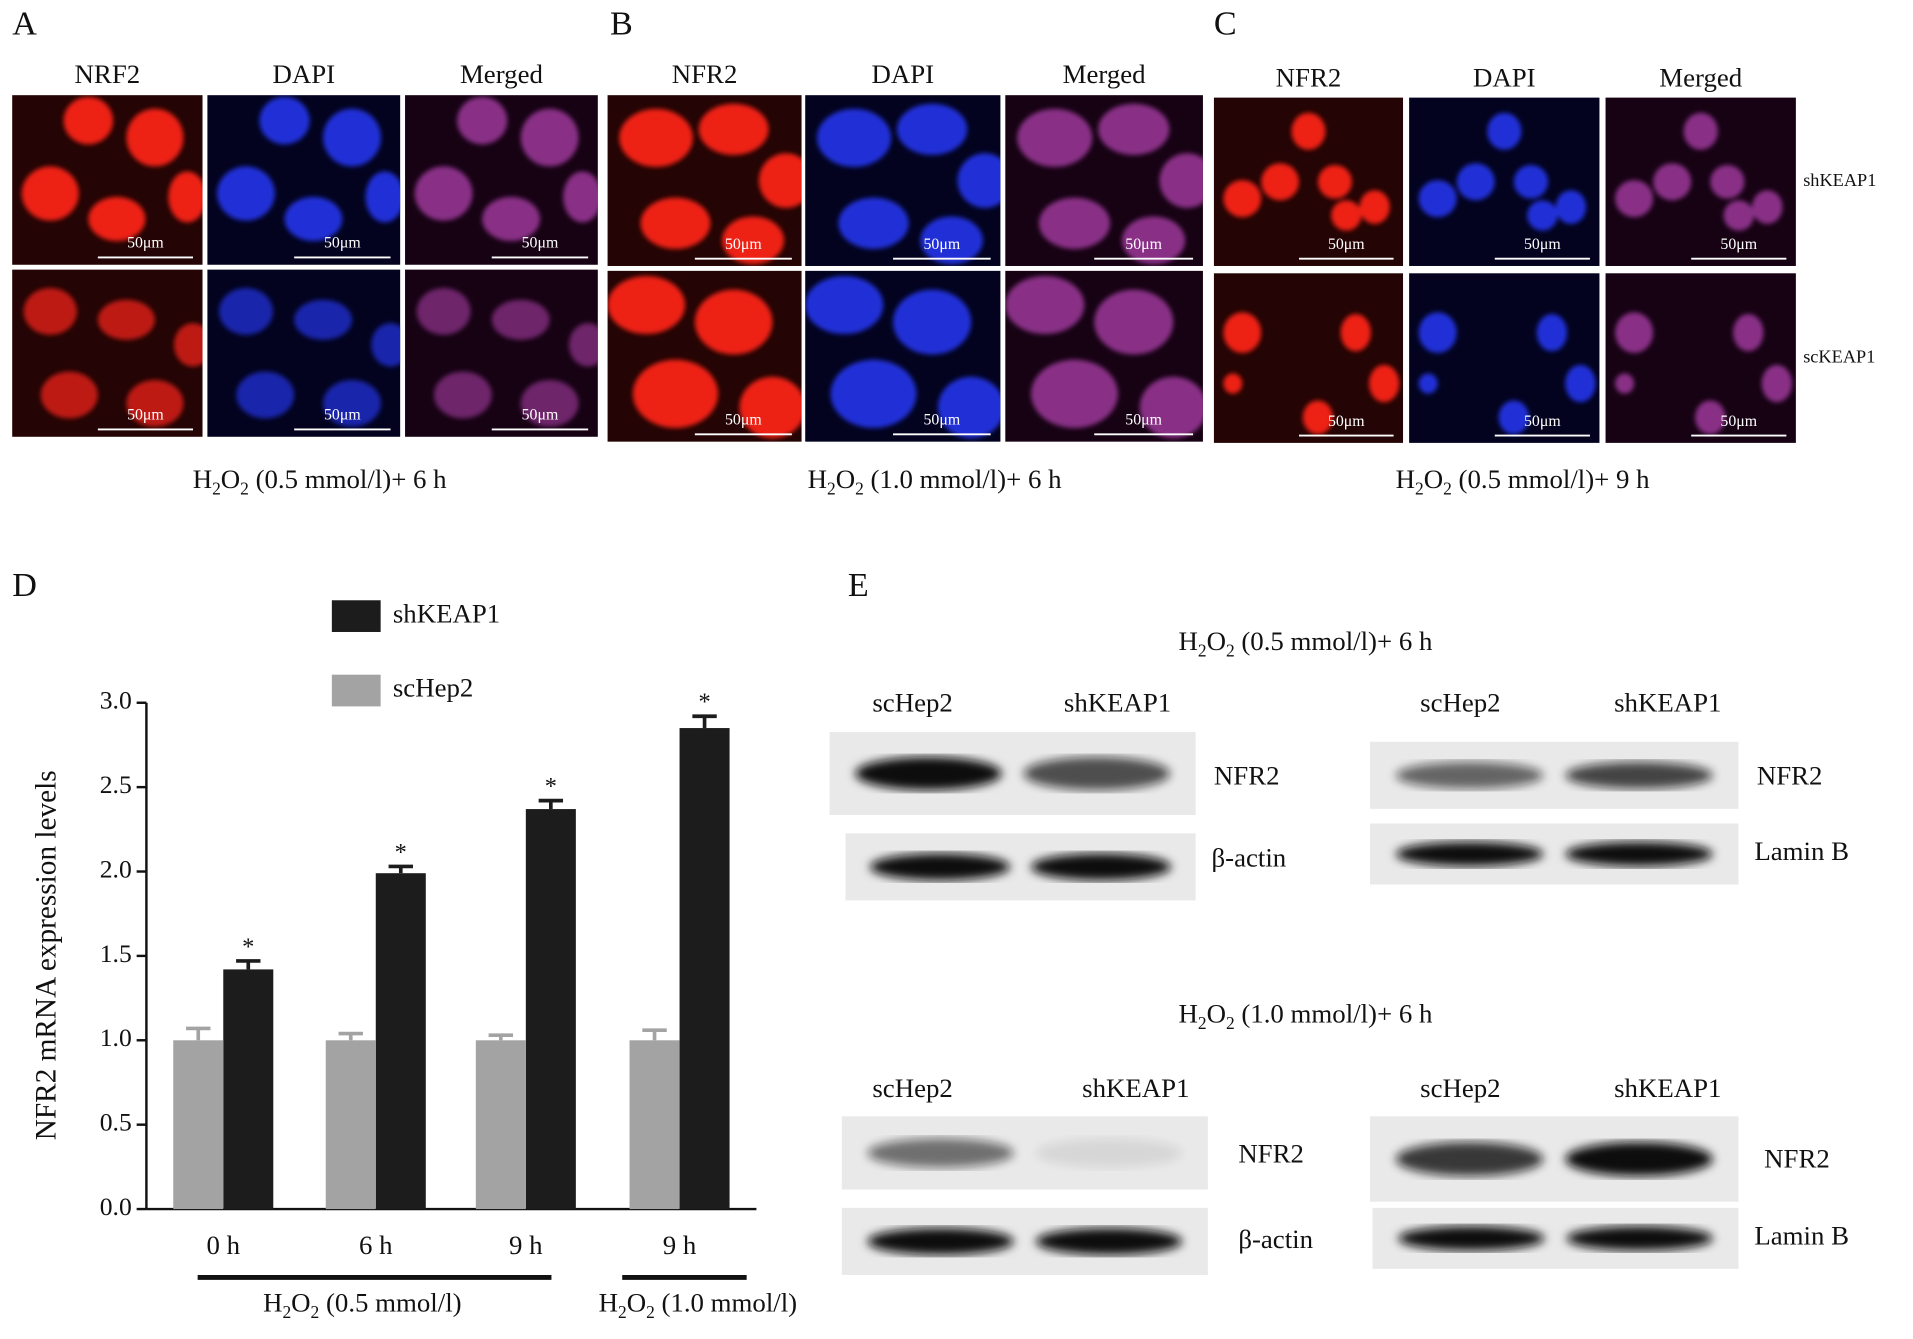 The image size is (1913, 1339). I want to click on legend-label: scHep2, so click(433, 688).